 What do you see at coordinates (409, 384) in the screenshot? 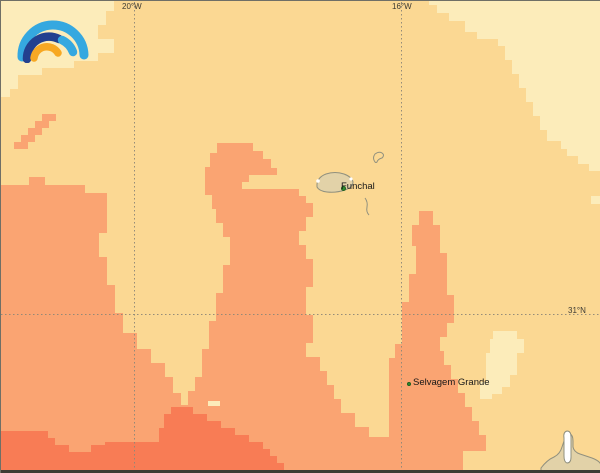
I see `place-marker-selvagem-grande` at bounding box center [409, 384].